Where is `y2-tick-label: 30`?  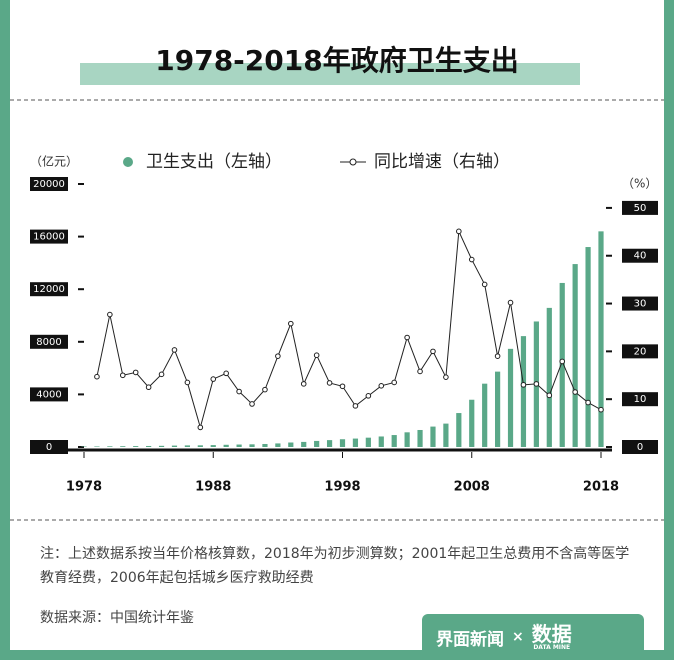 y2-tick-label: 30 is located at coordinates (640, 304).